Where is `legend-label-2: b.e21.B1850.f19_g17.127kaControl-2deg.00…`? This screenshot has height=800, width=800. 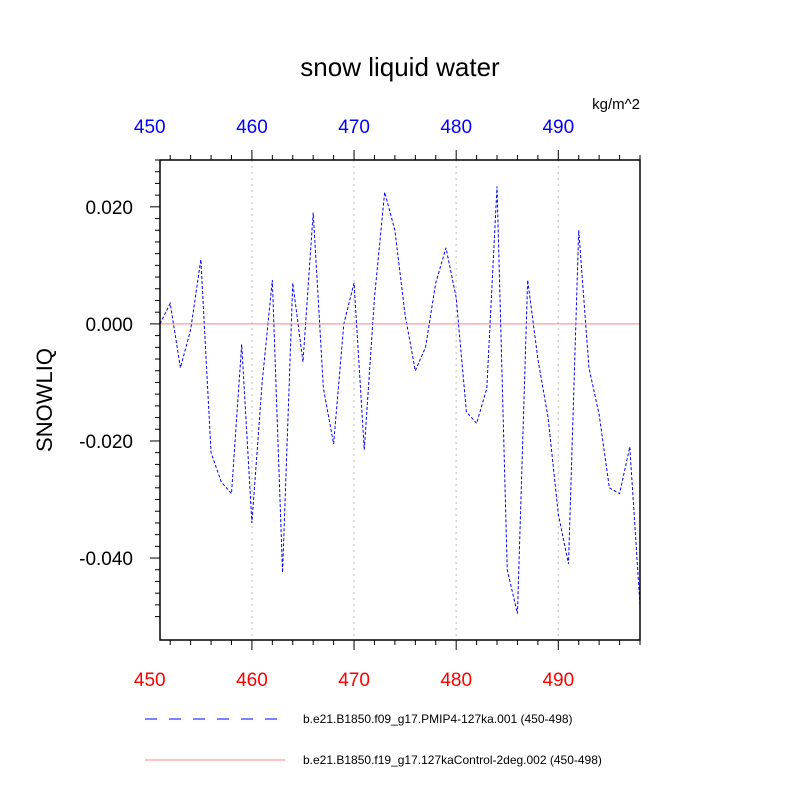 legend-label-2: b.e21.B1850.f19_g17.127kaControl-2deg.00… is located at coordinates (452, 760).